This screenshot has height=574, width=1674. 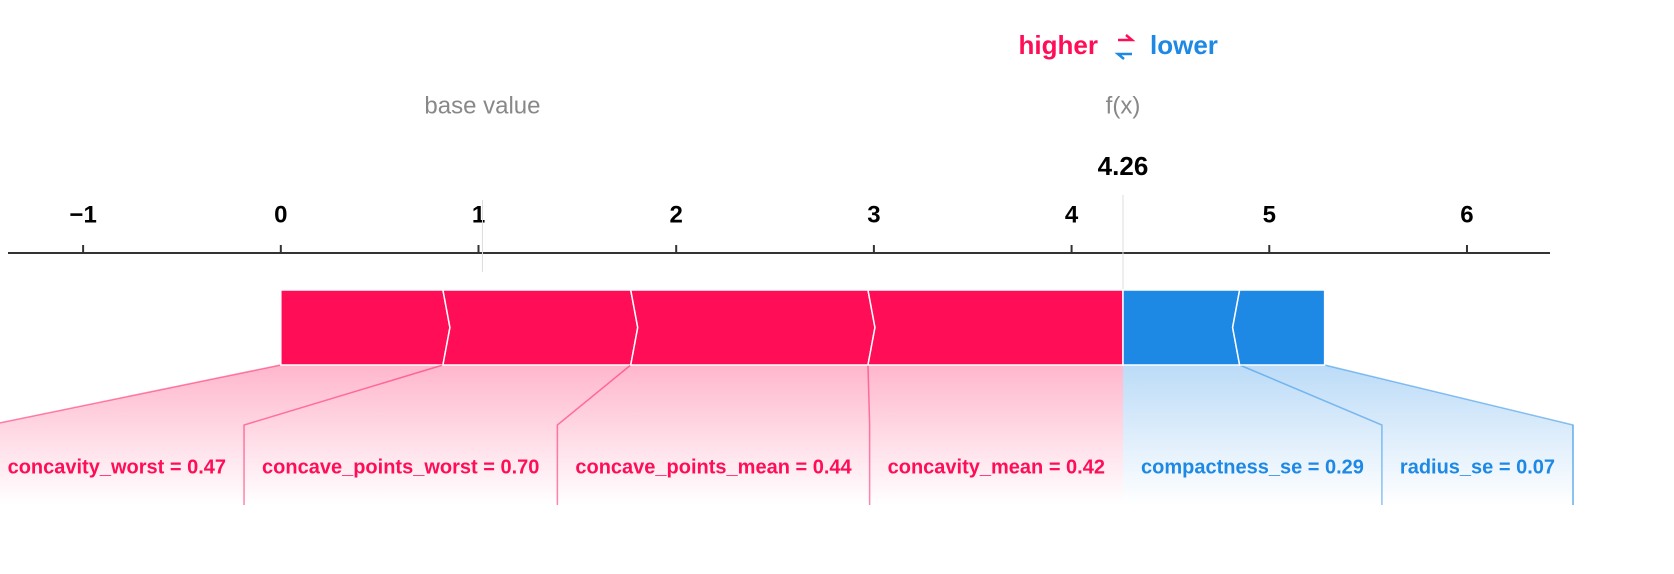 What do you see at coordinates (1125, 47) in the screenshot?
I see `direction-arrows` at bounding box center [1125, 47].